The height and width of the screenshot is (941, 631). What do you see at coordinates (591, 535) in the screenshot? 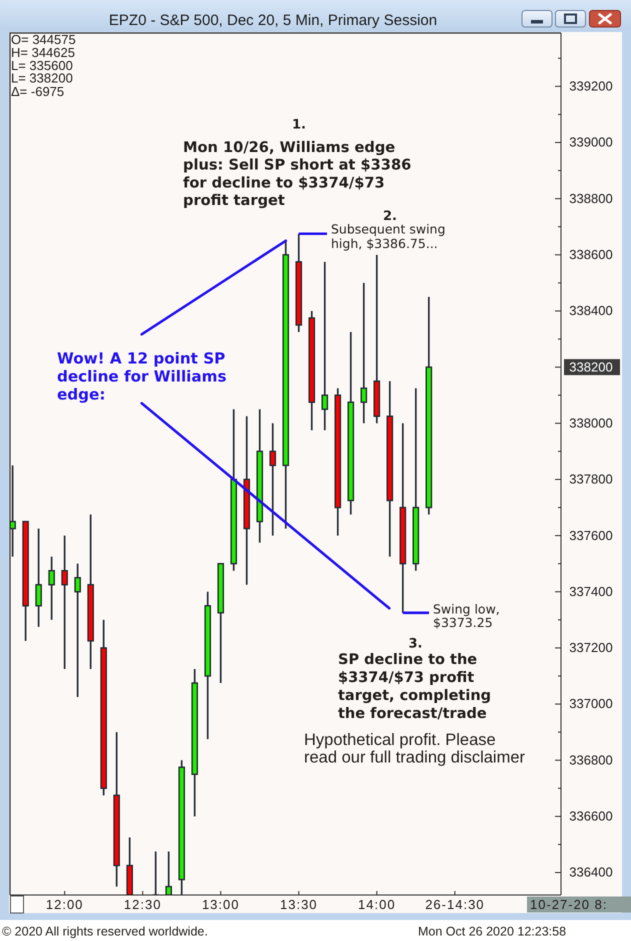
I see `y-tick-label: 337600` at bounding box center [591, 535].